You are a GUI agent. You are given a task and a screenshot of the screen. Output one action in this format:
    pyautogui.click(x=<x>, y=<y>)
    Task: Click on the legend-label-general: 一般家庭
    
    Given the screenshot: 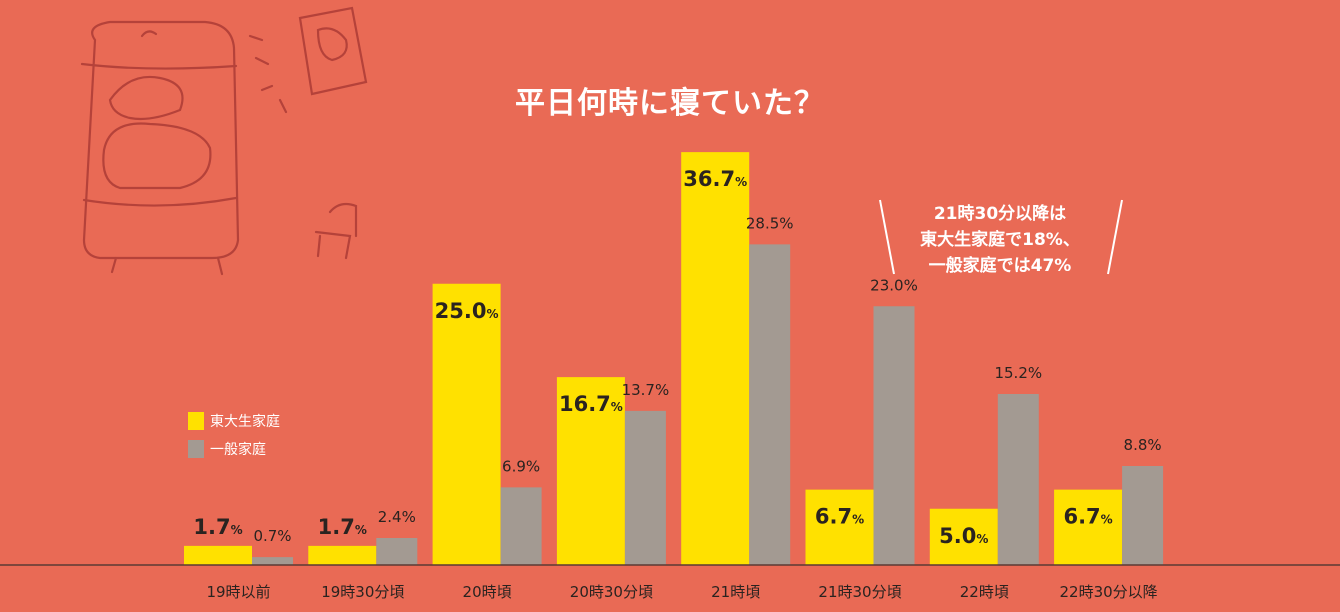 What is the action you would take?
    pyautogui.click(x=238, y=450)
    